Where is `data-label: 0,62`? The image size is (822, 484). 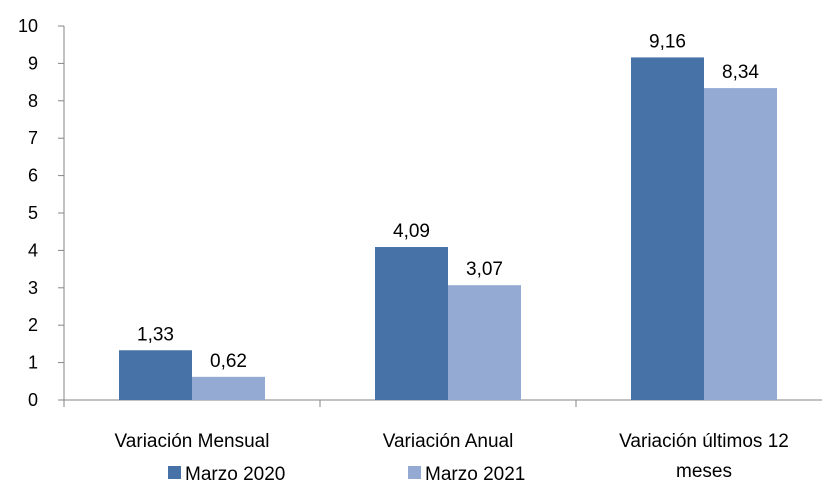
data-label: 0,62 is located at coordinates (228, 361).